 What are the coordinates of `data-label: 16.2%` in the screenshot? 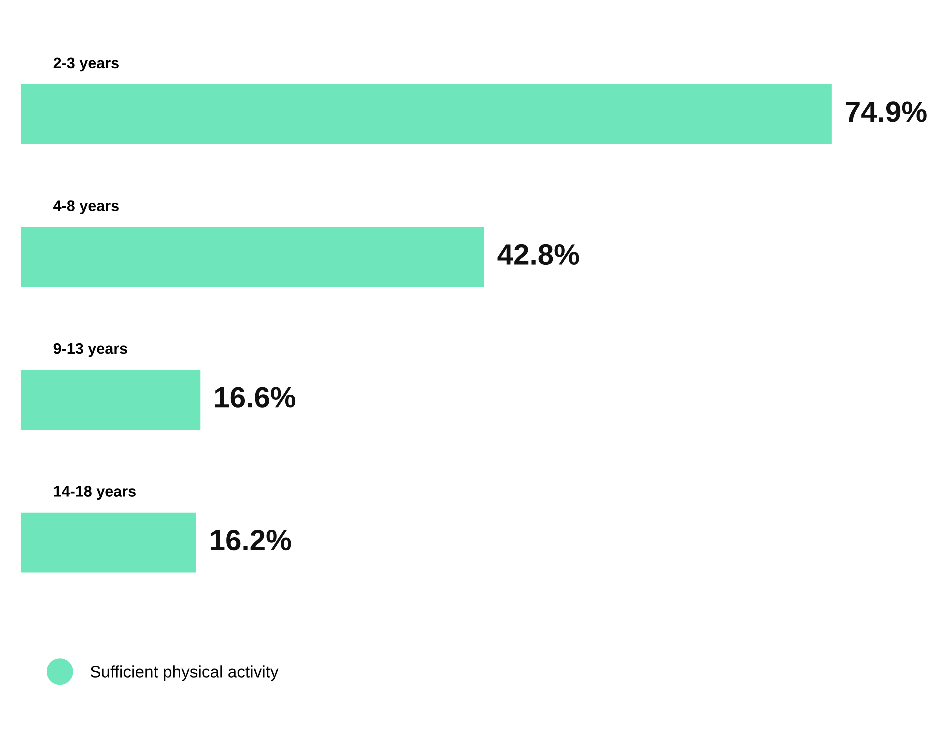 It's located at (251, 540).